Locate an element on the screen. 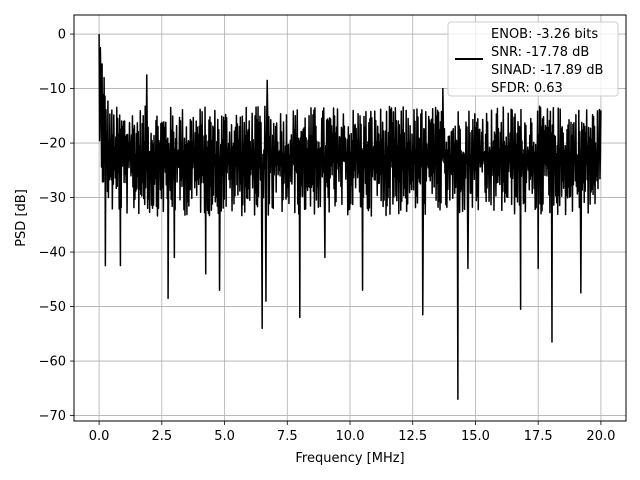  y-tick-label: −30 is located at coordinates (52, 198).